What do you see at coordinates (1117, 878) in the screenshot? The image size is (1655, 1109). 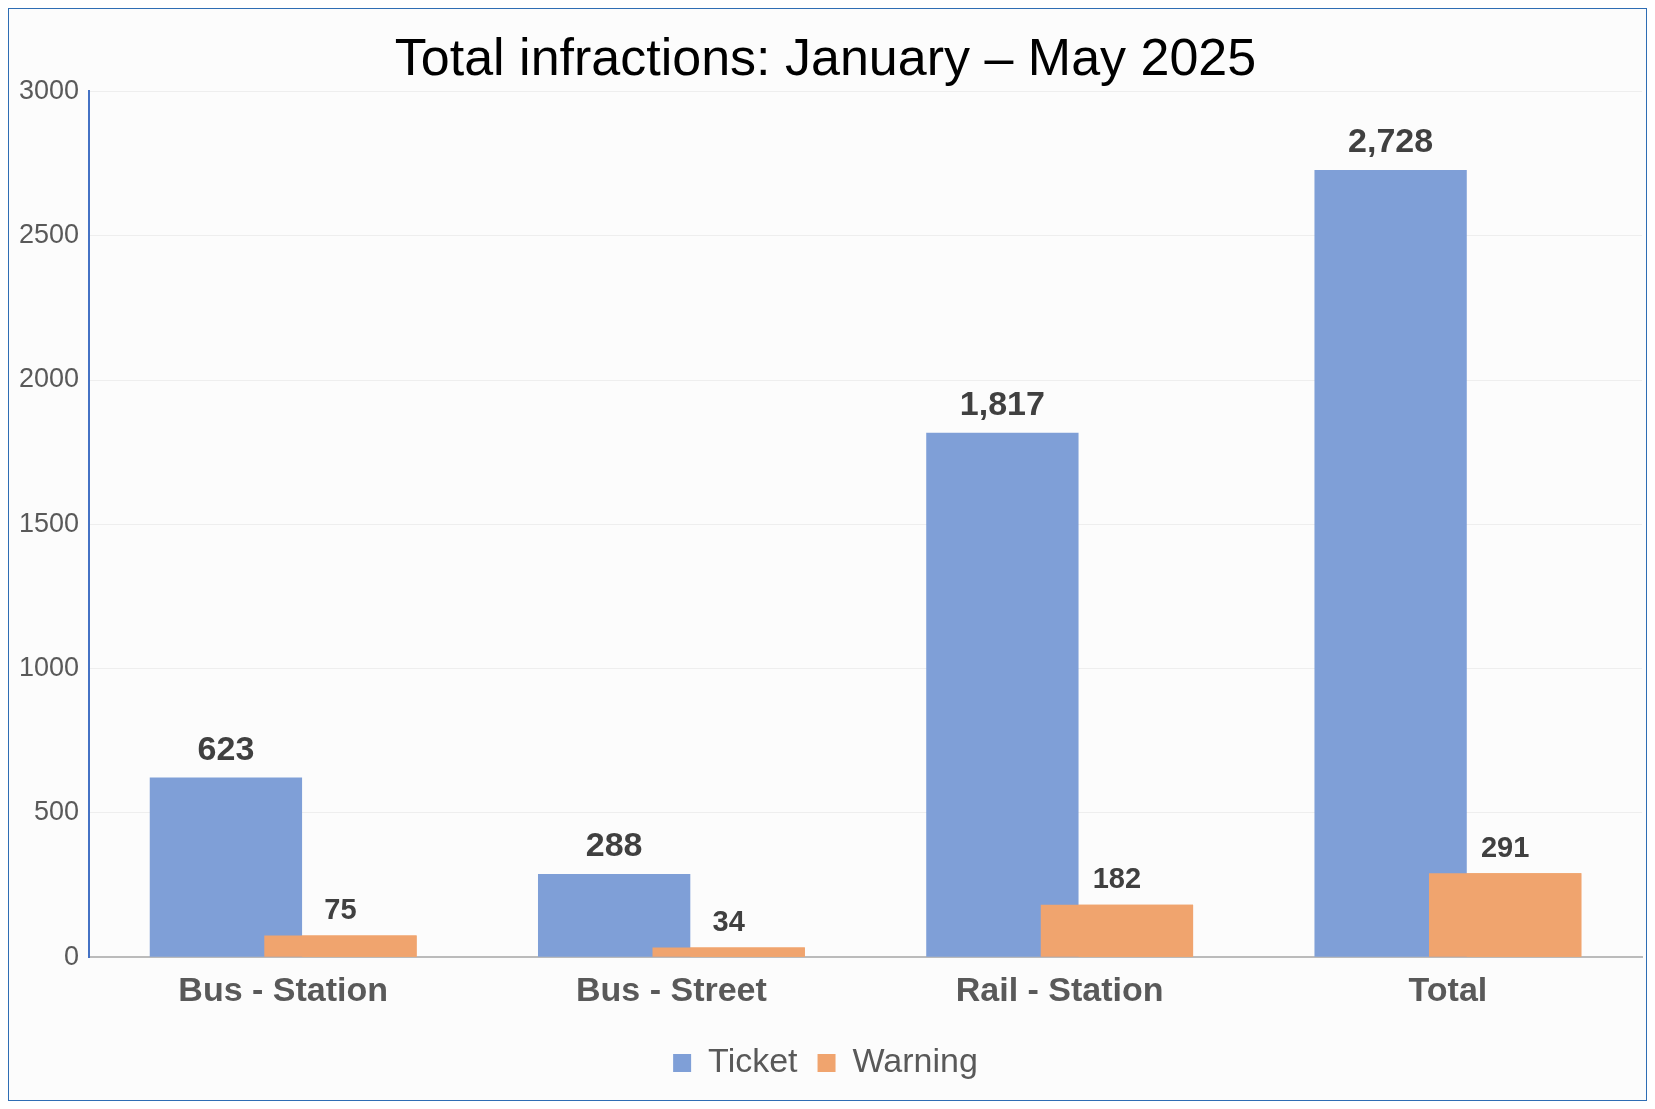 I see `data-label: 182` at bounding box center [1117, 878].